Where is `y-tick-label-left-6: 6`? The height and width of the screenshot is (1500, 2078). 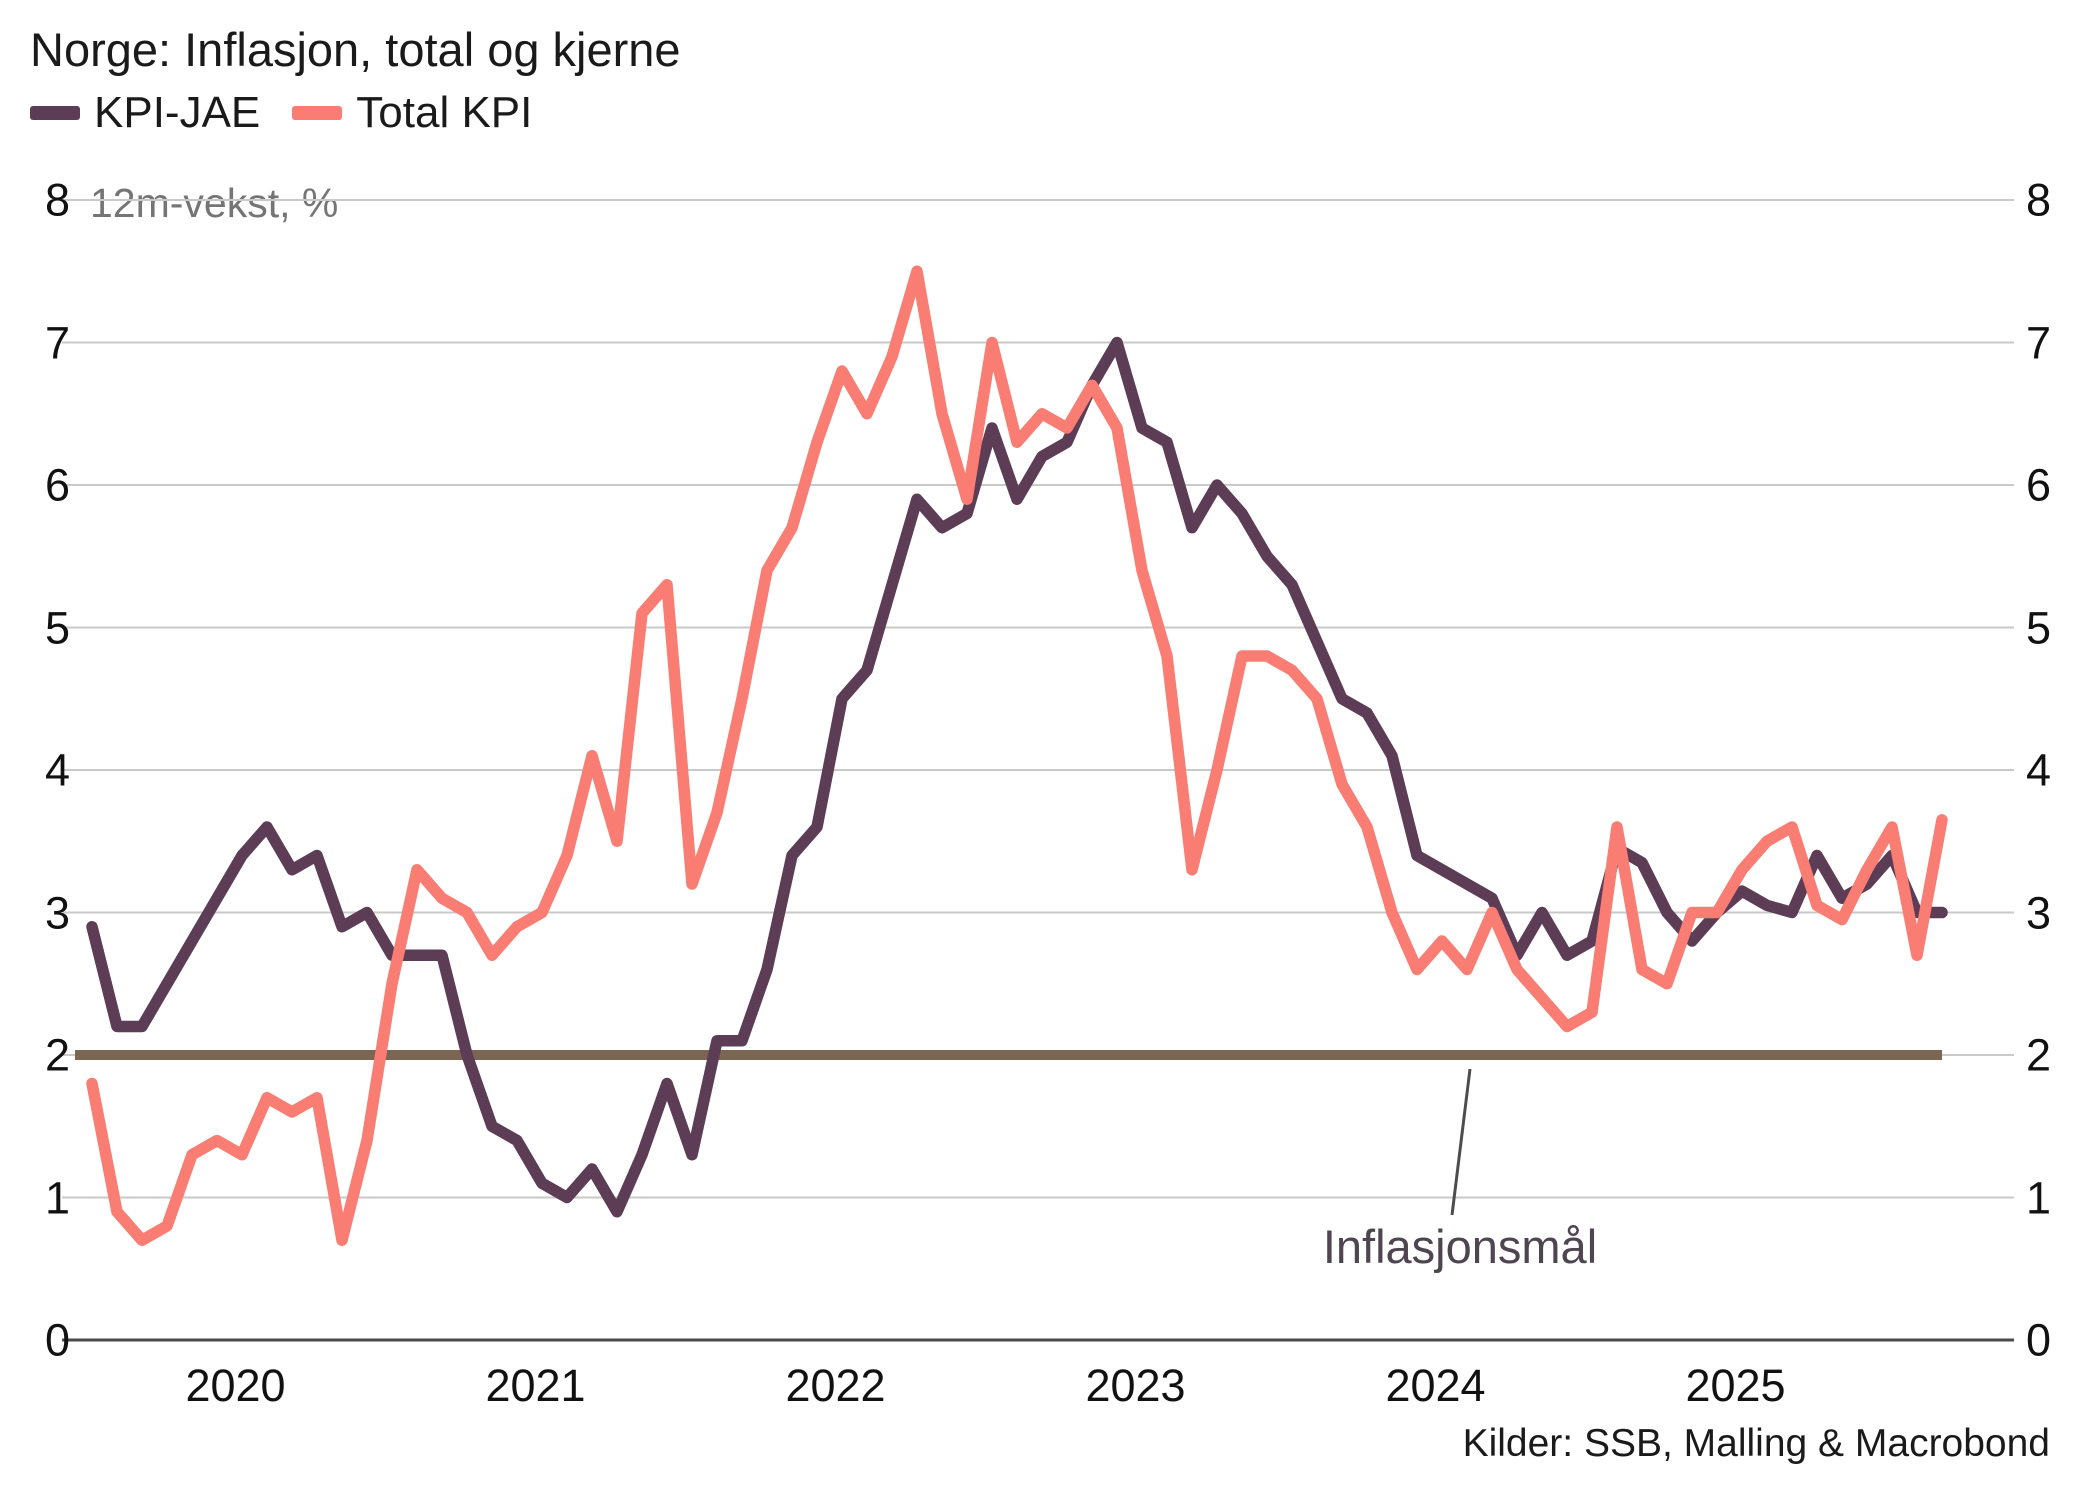 y-tick-label-left-6: 6 is located at coordinates (57, 485).